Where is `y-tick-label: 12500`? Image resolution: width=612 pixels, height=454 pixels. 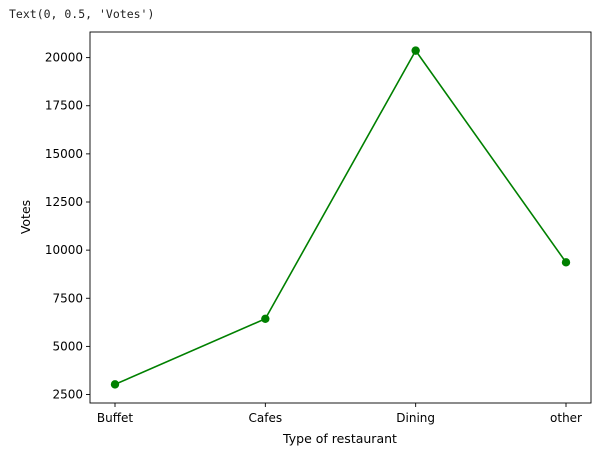
y-tick-label: 12500 is located at coordinates (64, 202).